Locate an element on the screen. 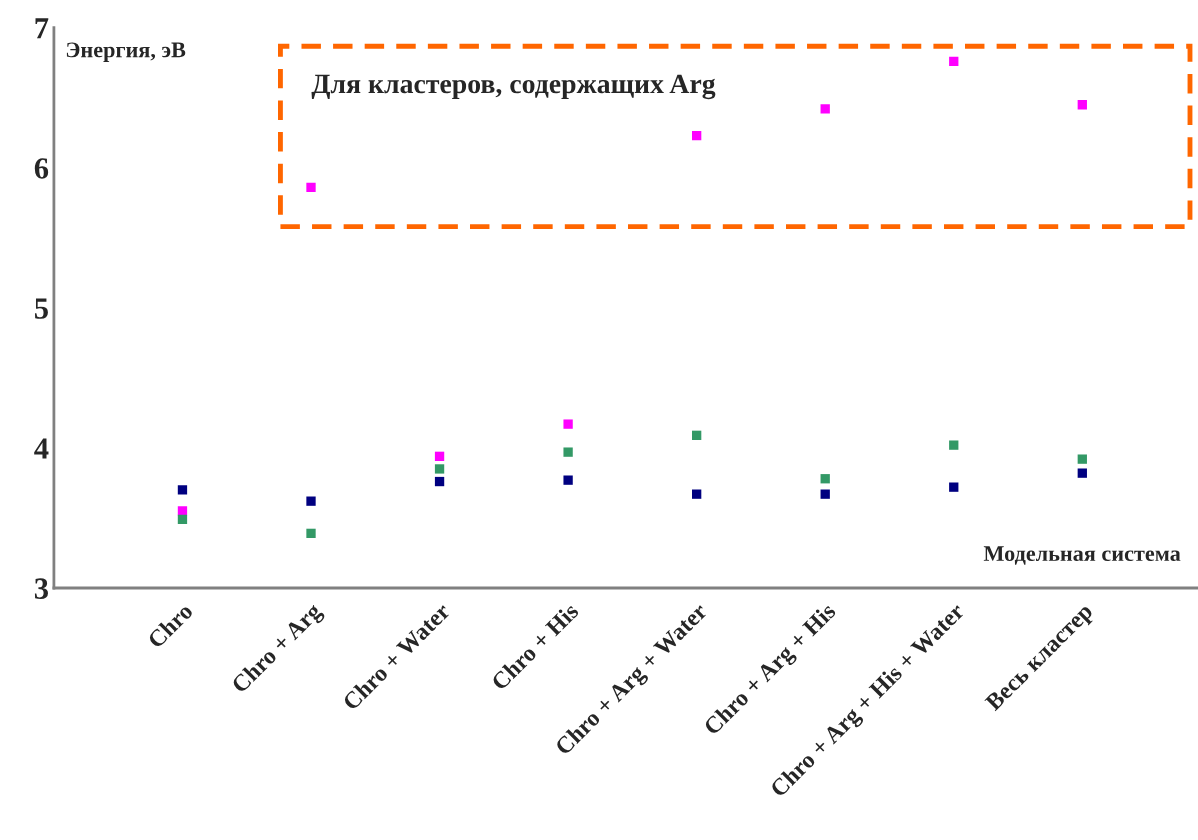 This screenshot has width=1198, height=840. y-tick-label: 6 is located at coordinates (41, 168).